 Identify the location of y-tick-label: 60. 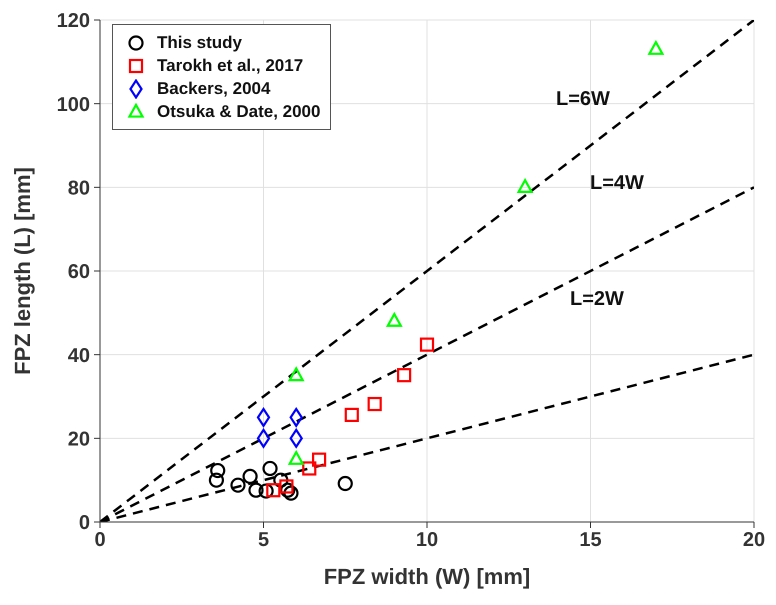
(79, 272).